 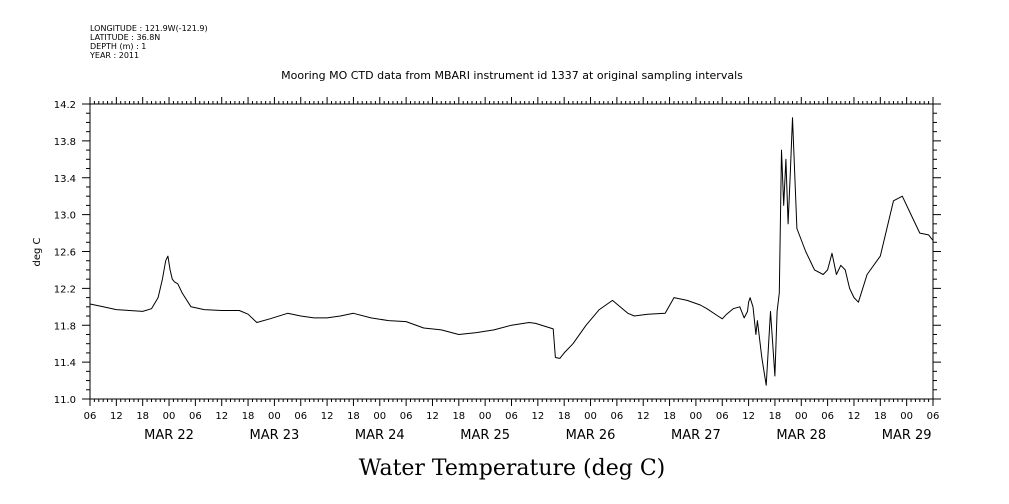 What do you see at coordinates (169, 435) in the screenshot?
I see `day-label: MAR 22` at bounding box center [169, 435].